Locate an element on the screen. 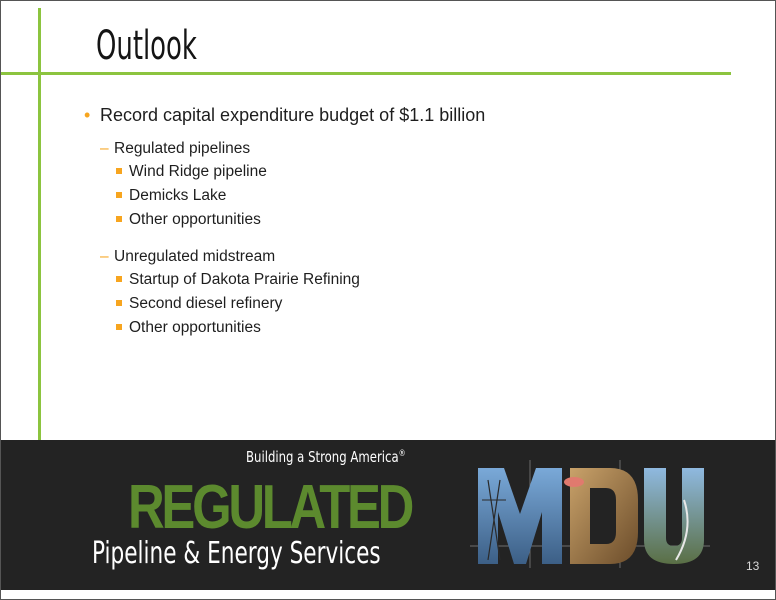 Image resolution: width=776 pixels, height=600 pixels. page-number: 13 is located at coordinates (753, 566).